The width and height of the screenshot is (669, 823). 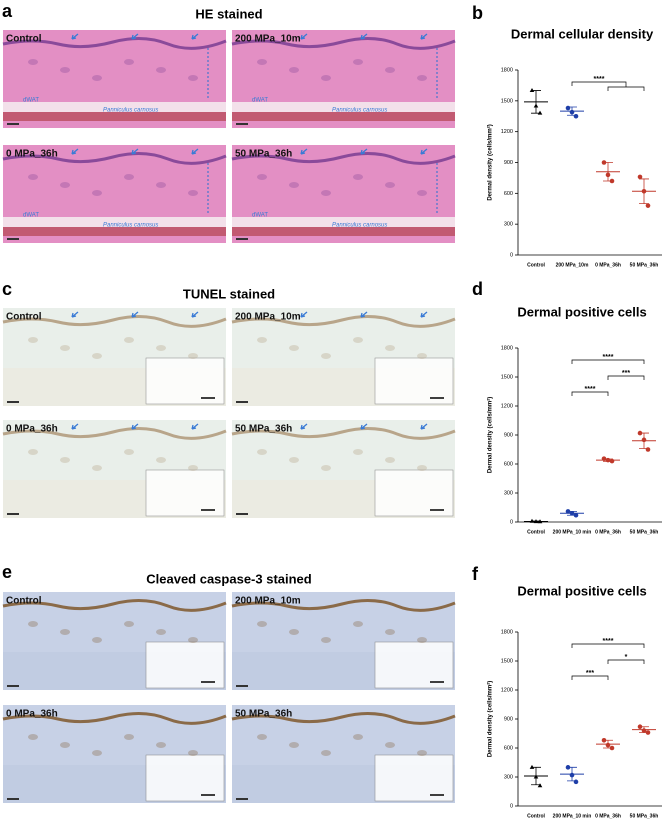 I want to click on y-axis-label: Dermal density (cells/mm²), so click(x=490, y=719).